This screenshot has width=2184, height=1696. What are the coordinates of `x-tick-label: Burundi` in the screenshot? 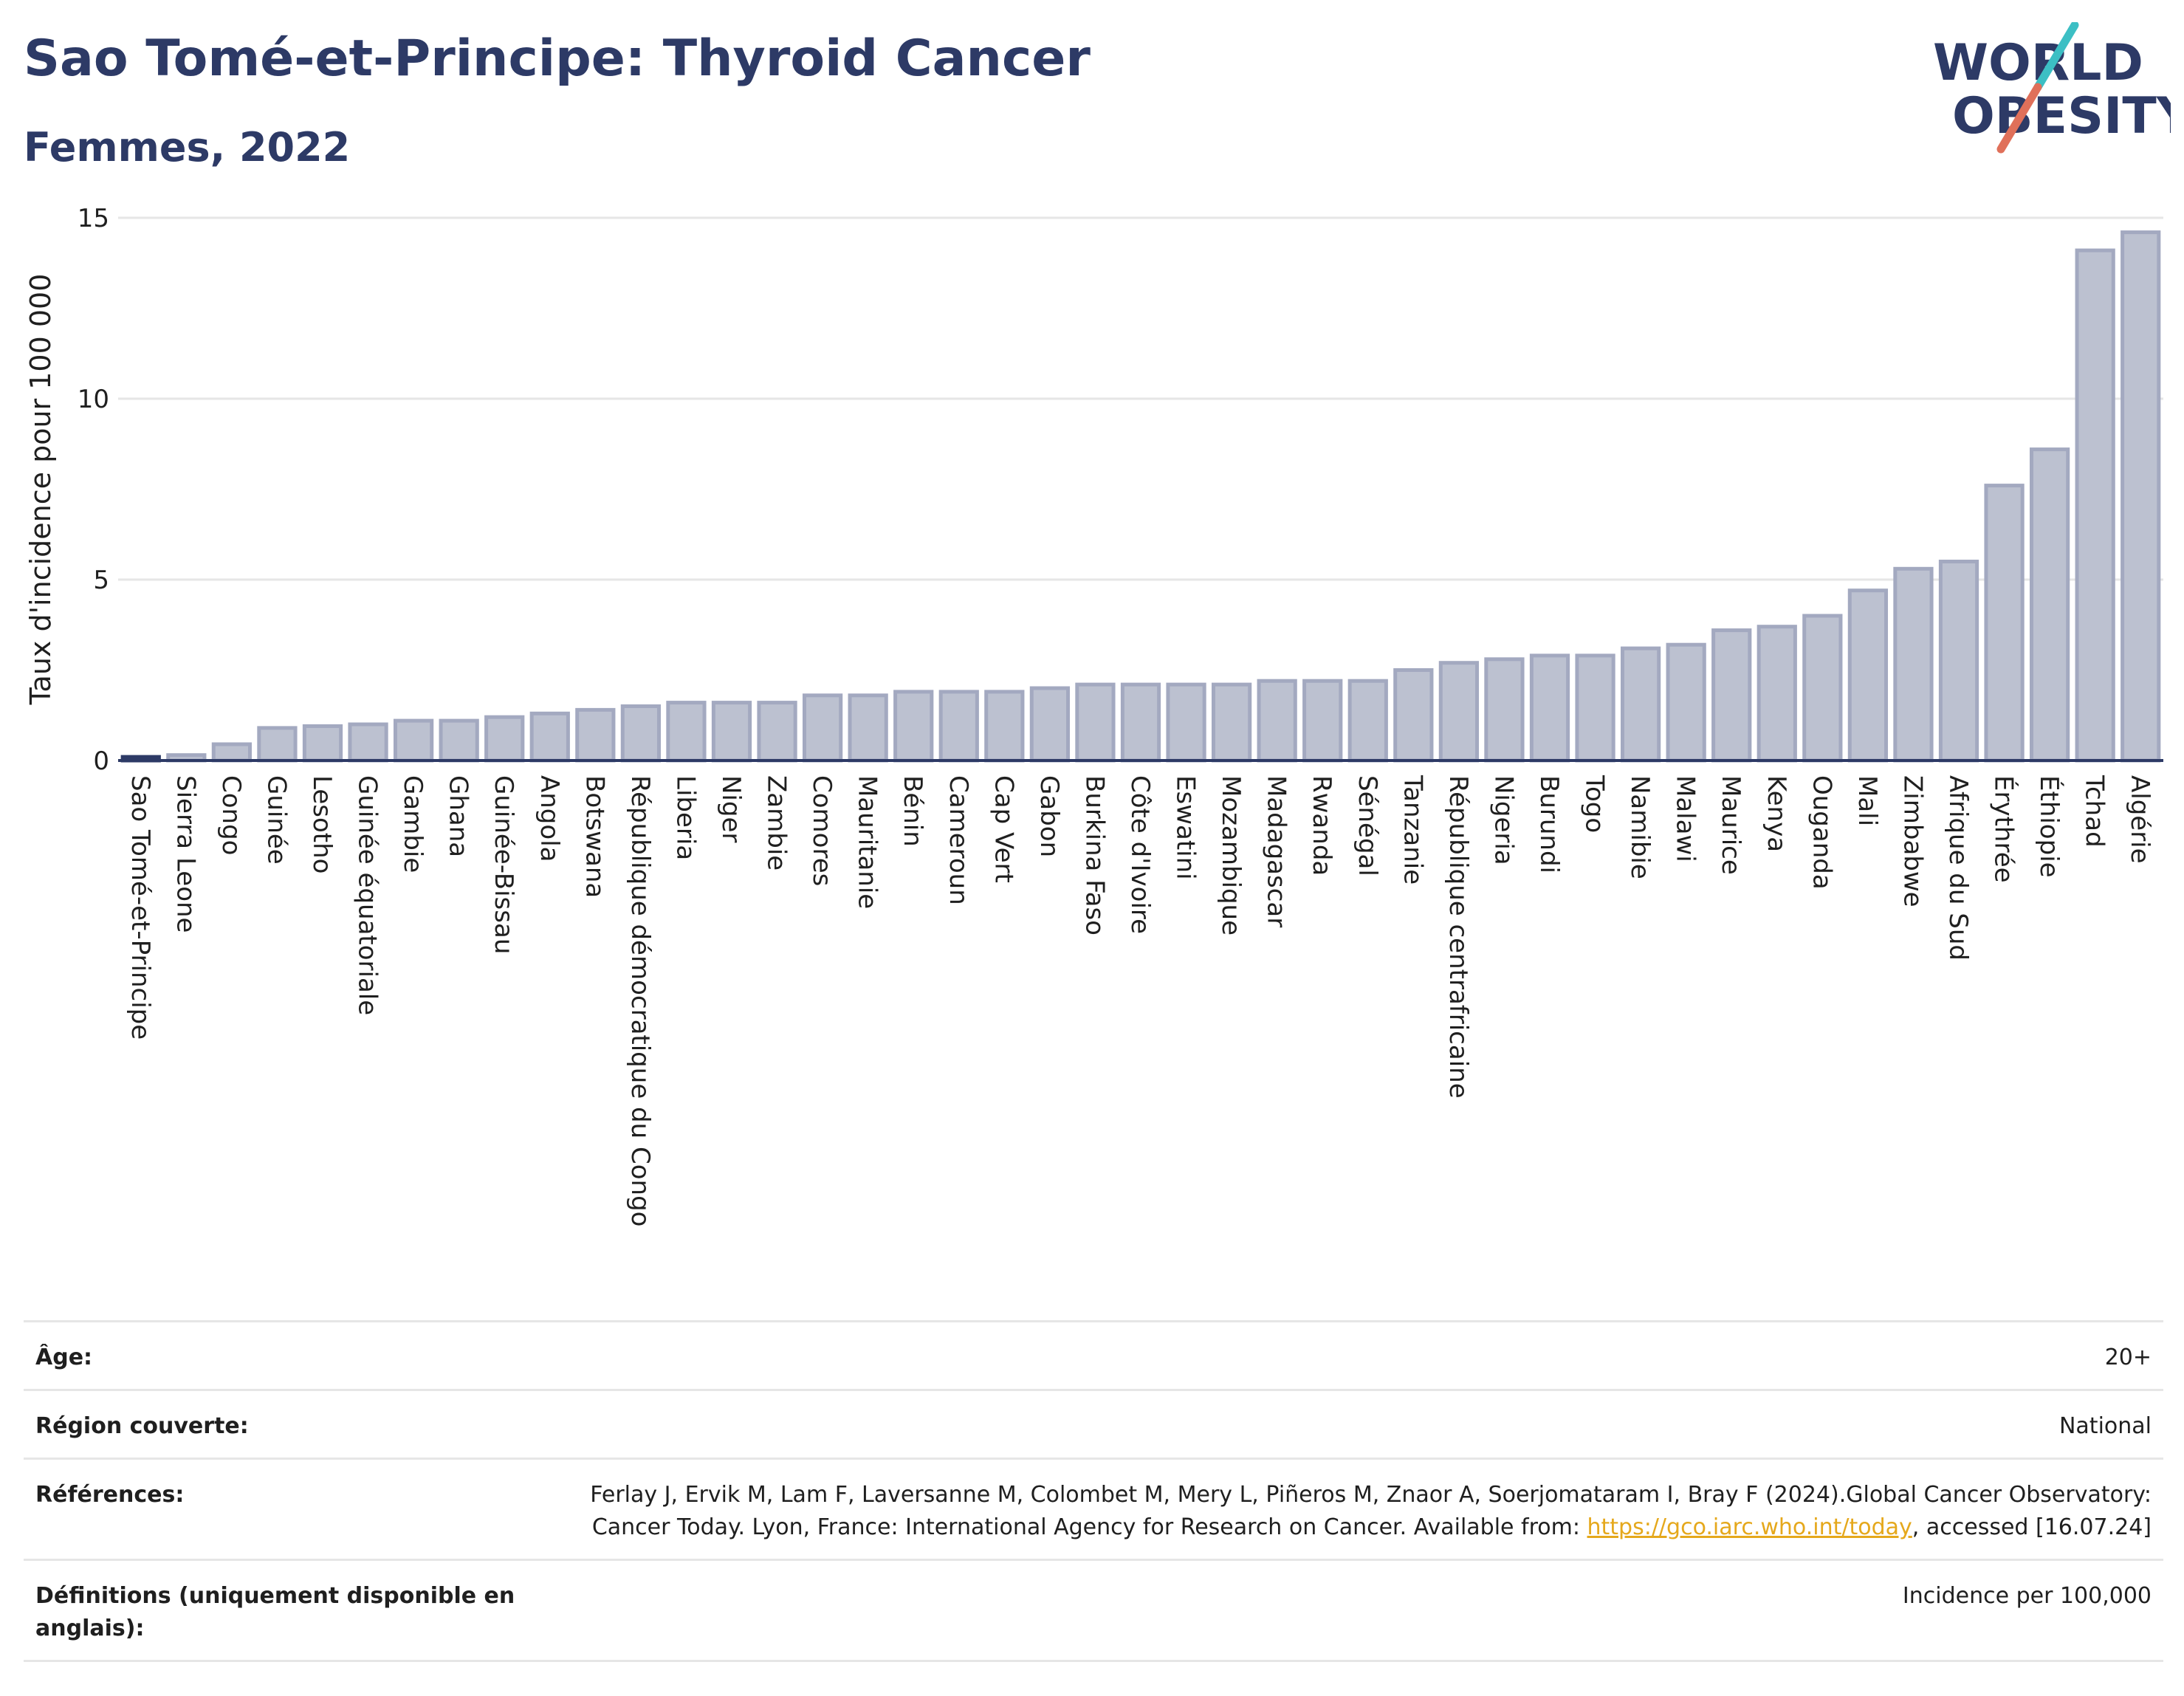 It's located at (1549, 824).